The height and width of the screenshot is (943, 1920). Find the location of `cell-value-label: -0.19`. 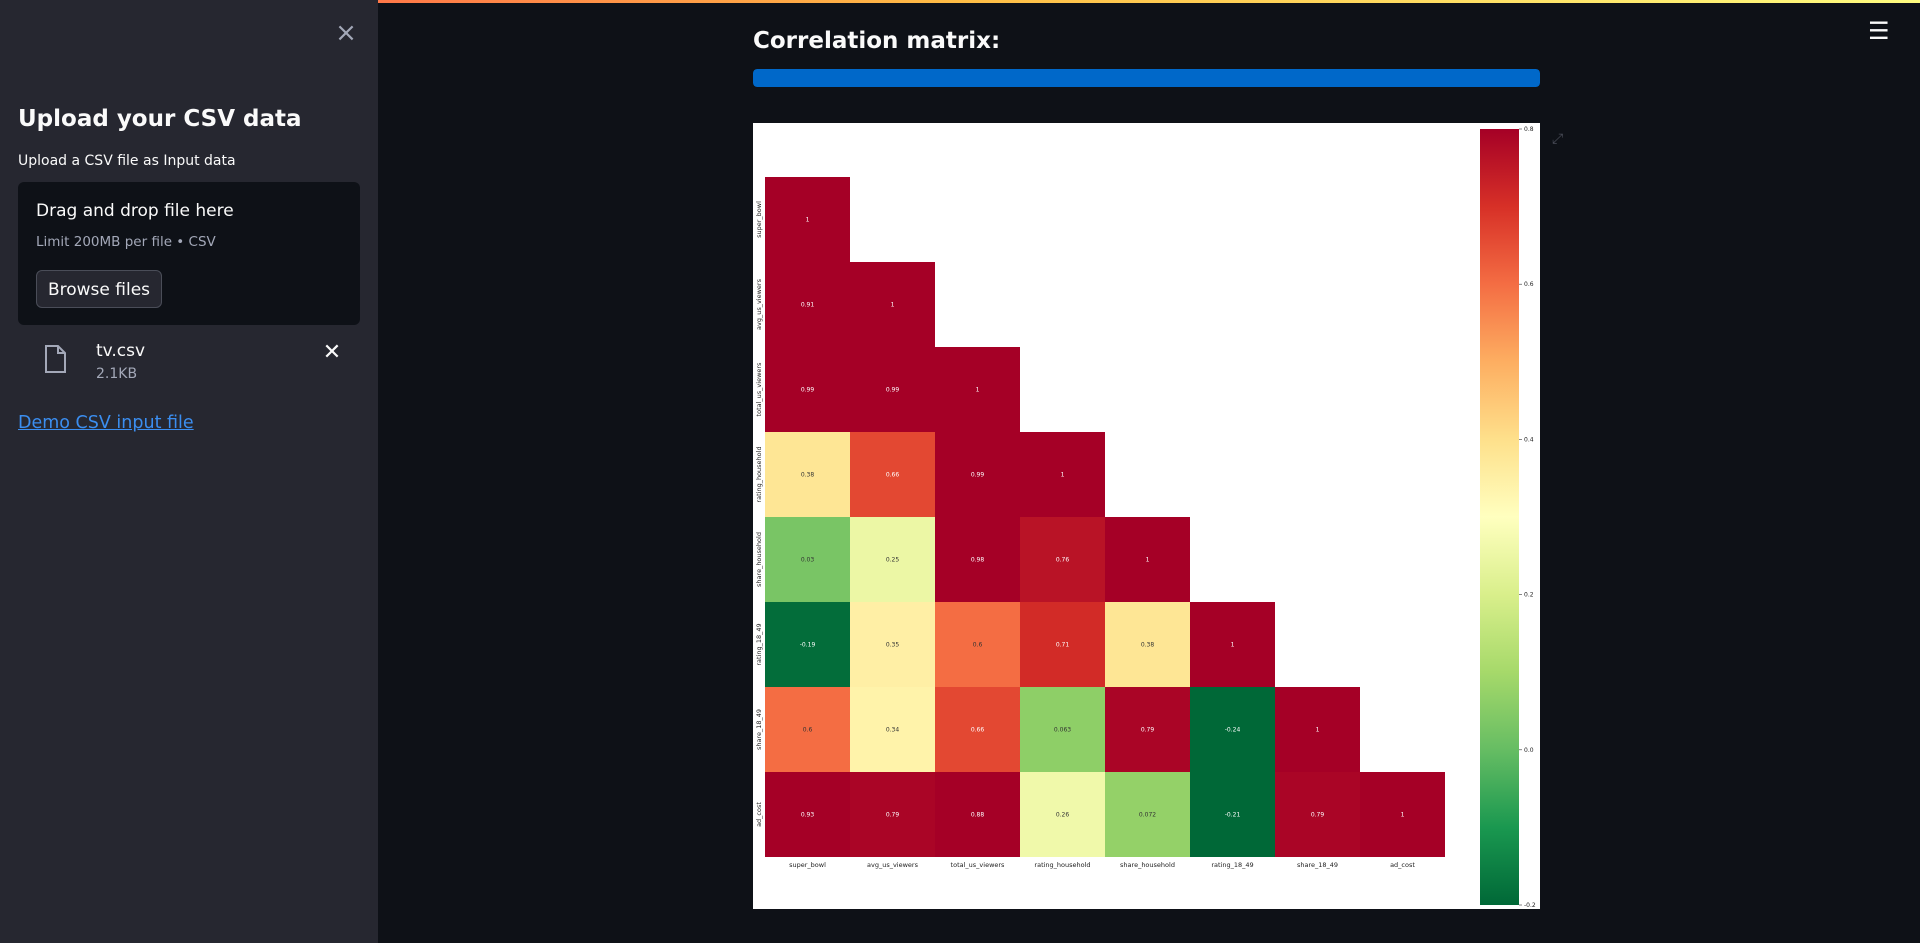

cell-value-label: -0.19 is located at coordinates (808, 645).